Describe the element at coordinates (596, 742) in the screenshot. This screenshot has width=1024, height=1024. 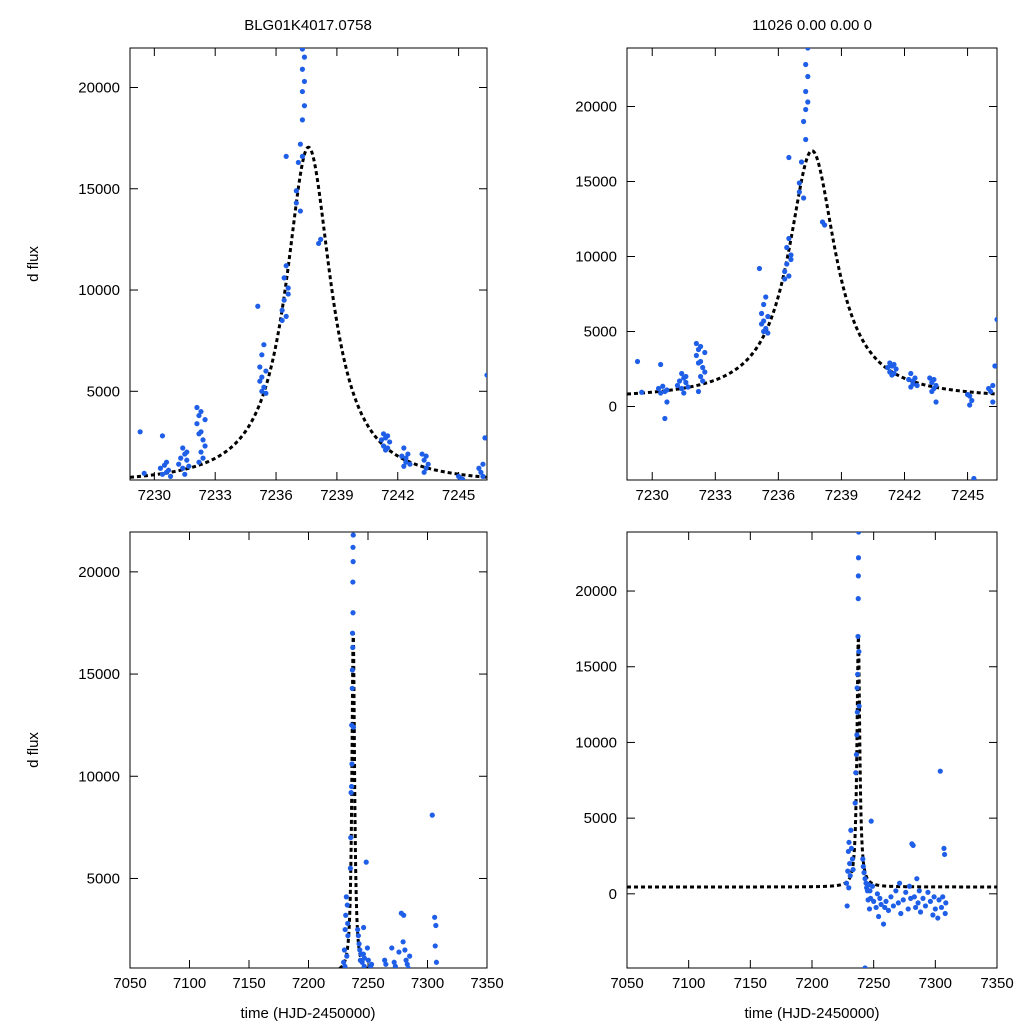
I see `y-tick-label: 10000` at that location.